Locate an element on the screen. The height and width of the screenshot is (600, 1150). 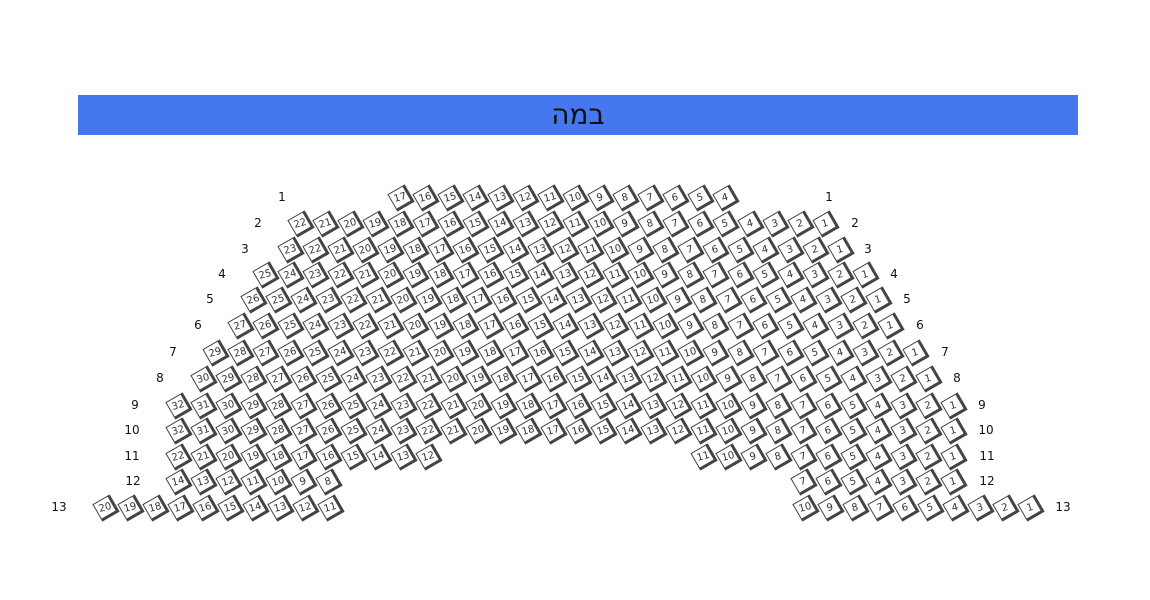
seat: 21 is located at coordinates (454, 406).